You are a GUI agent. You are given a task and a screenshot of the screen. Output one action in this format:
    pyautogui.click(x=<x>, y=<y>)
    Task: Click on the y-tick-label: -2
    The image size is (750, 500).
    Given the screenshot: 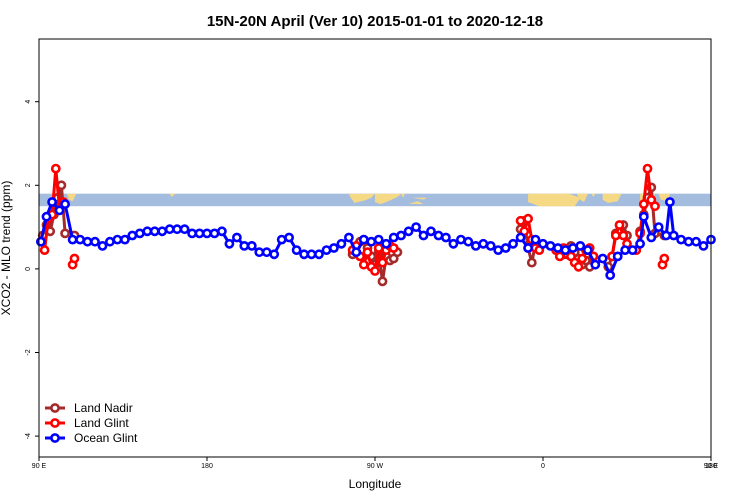 What is the action you would take?
    pyautogui.click(x=28, y=352)
    